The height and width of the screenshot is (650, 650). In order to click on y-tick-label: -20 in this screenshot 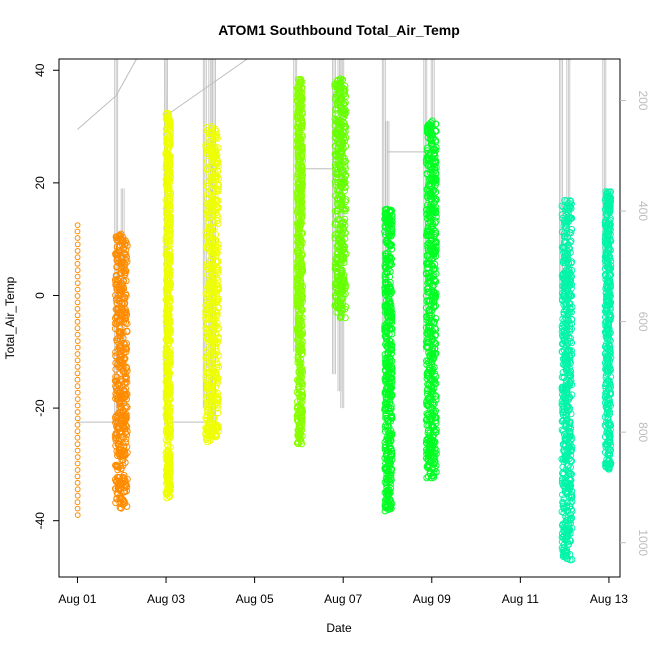, I will do `click(40, 408)`.